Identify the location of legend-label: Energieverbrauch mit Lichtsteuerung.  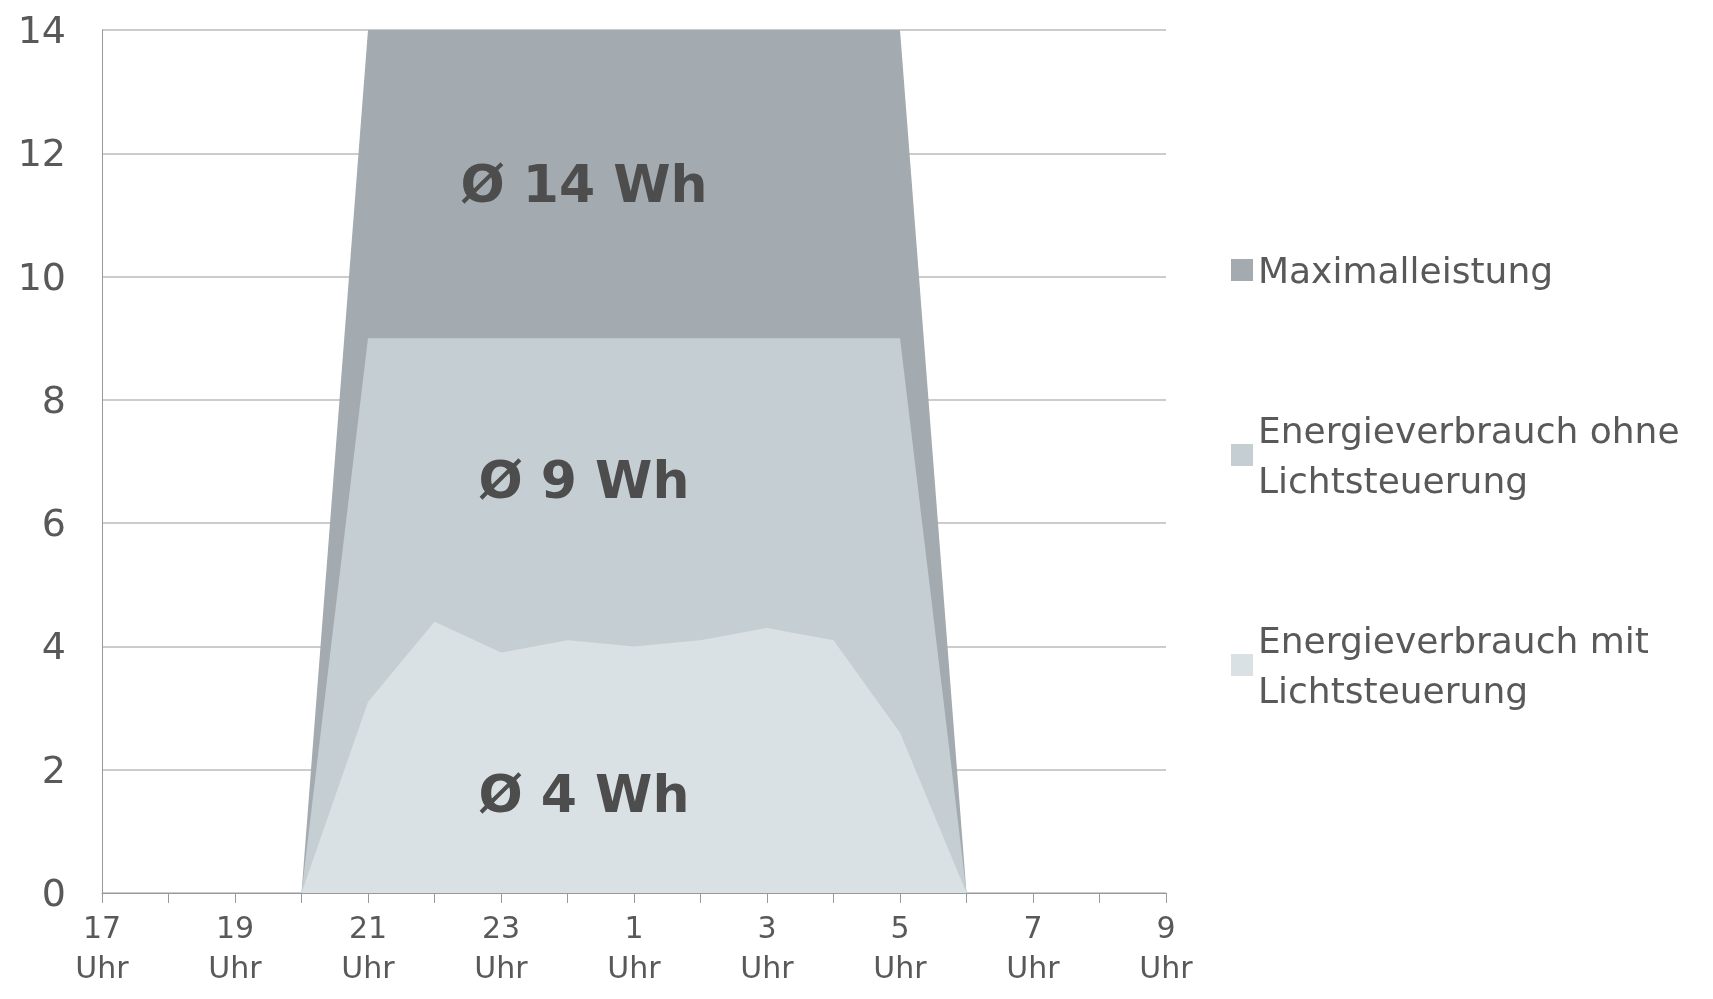
(1459, 665).